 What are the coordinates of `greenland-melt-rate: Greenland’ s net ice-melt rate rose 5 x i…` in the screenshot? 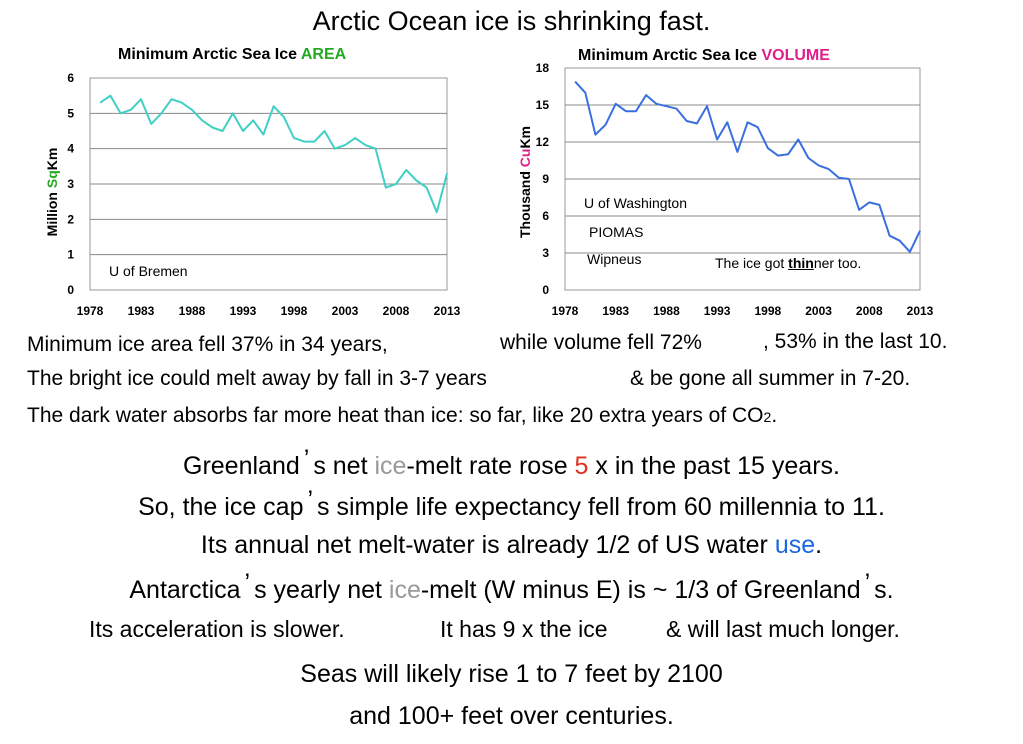 It's located at (511, 463).